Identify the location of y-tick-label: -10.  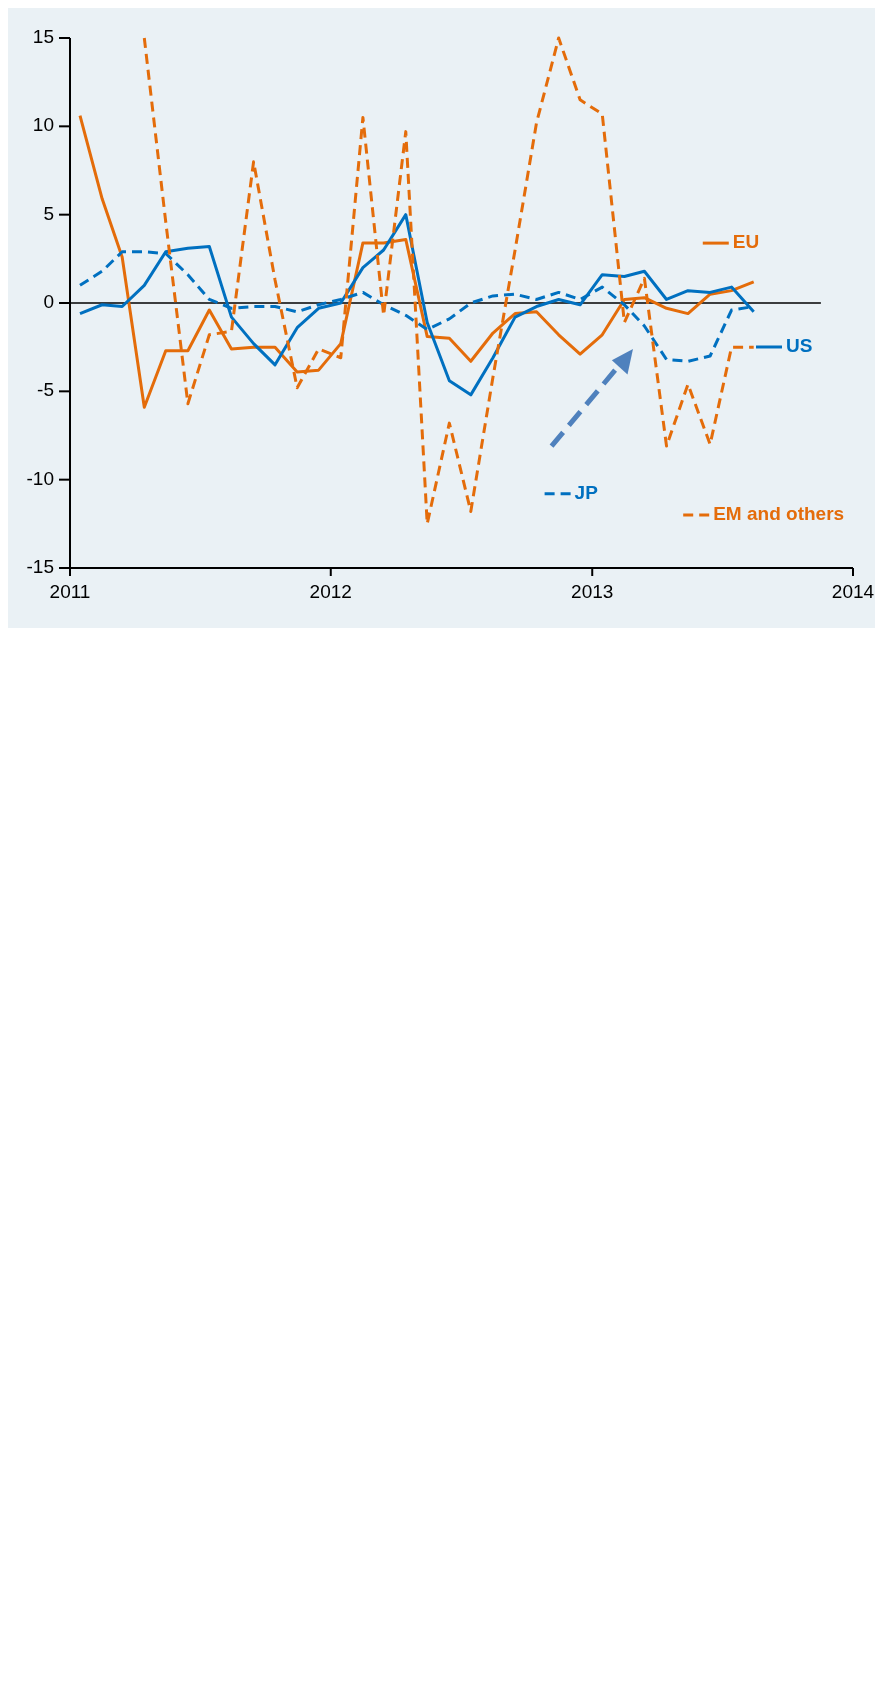
(40, 478).